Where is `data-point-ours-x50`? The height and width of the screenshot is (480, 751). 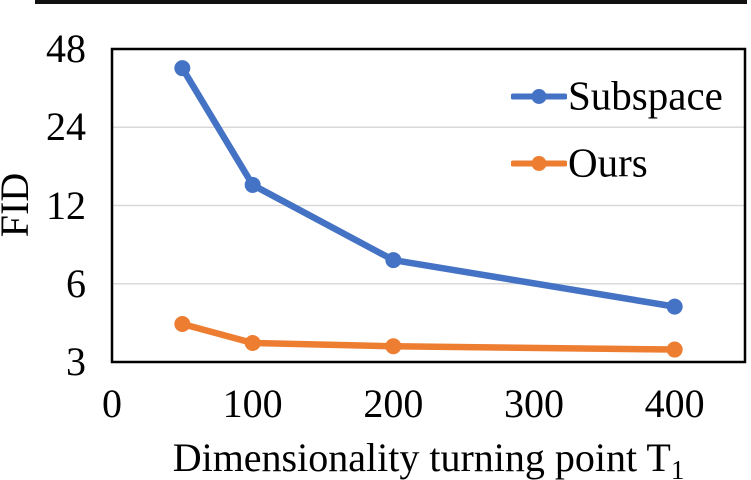 data-point-ours-x50 is located at coordinates (182, 324).